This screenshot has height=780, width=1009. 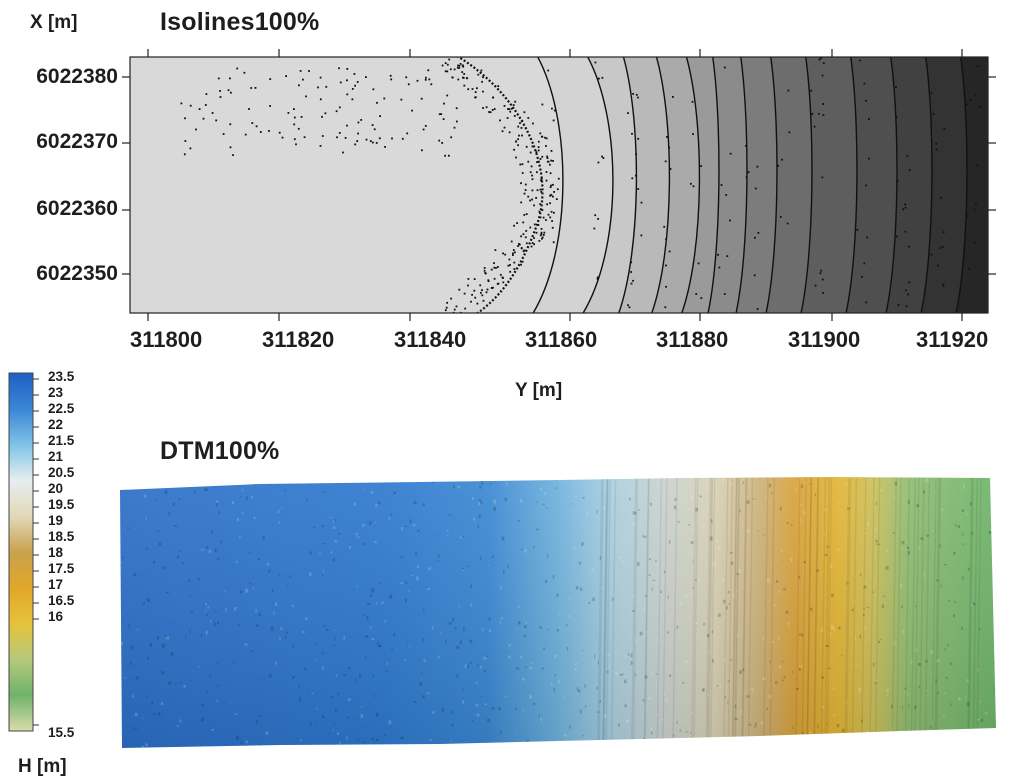 What do you see at coordinates (690, 185) in the screenshot?
I see `isoline` at bounding box center [690, 185].